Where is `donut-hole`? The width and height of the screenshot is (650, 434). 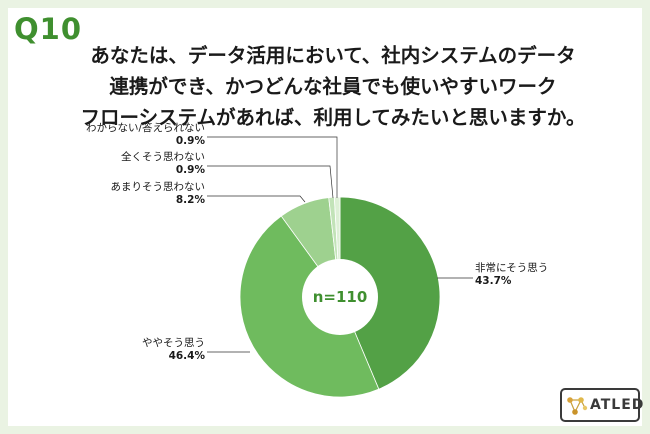 donut-hole is located at coordinates (340, 297).